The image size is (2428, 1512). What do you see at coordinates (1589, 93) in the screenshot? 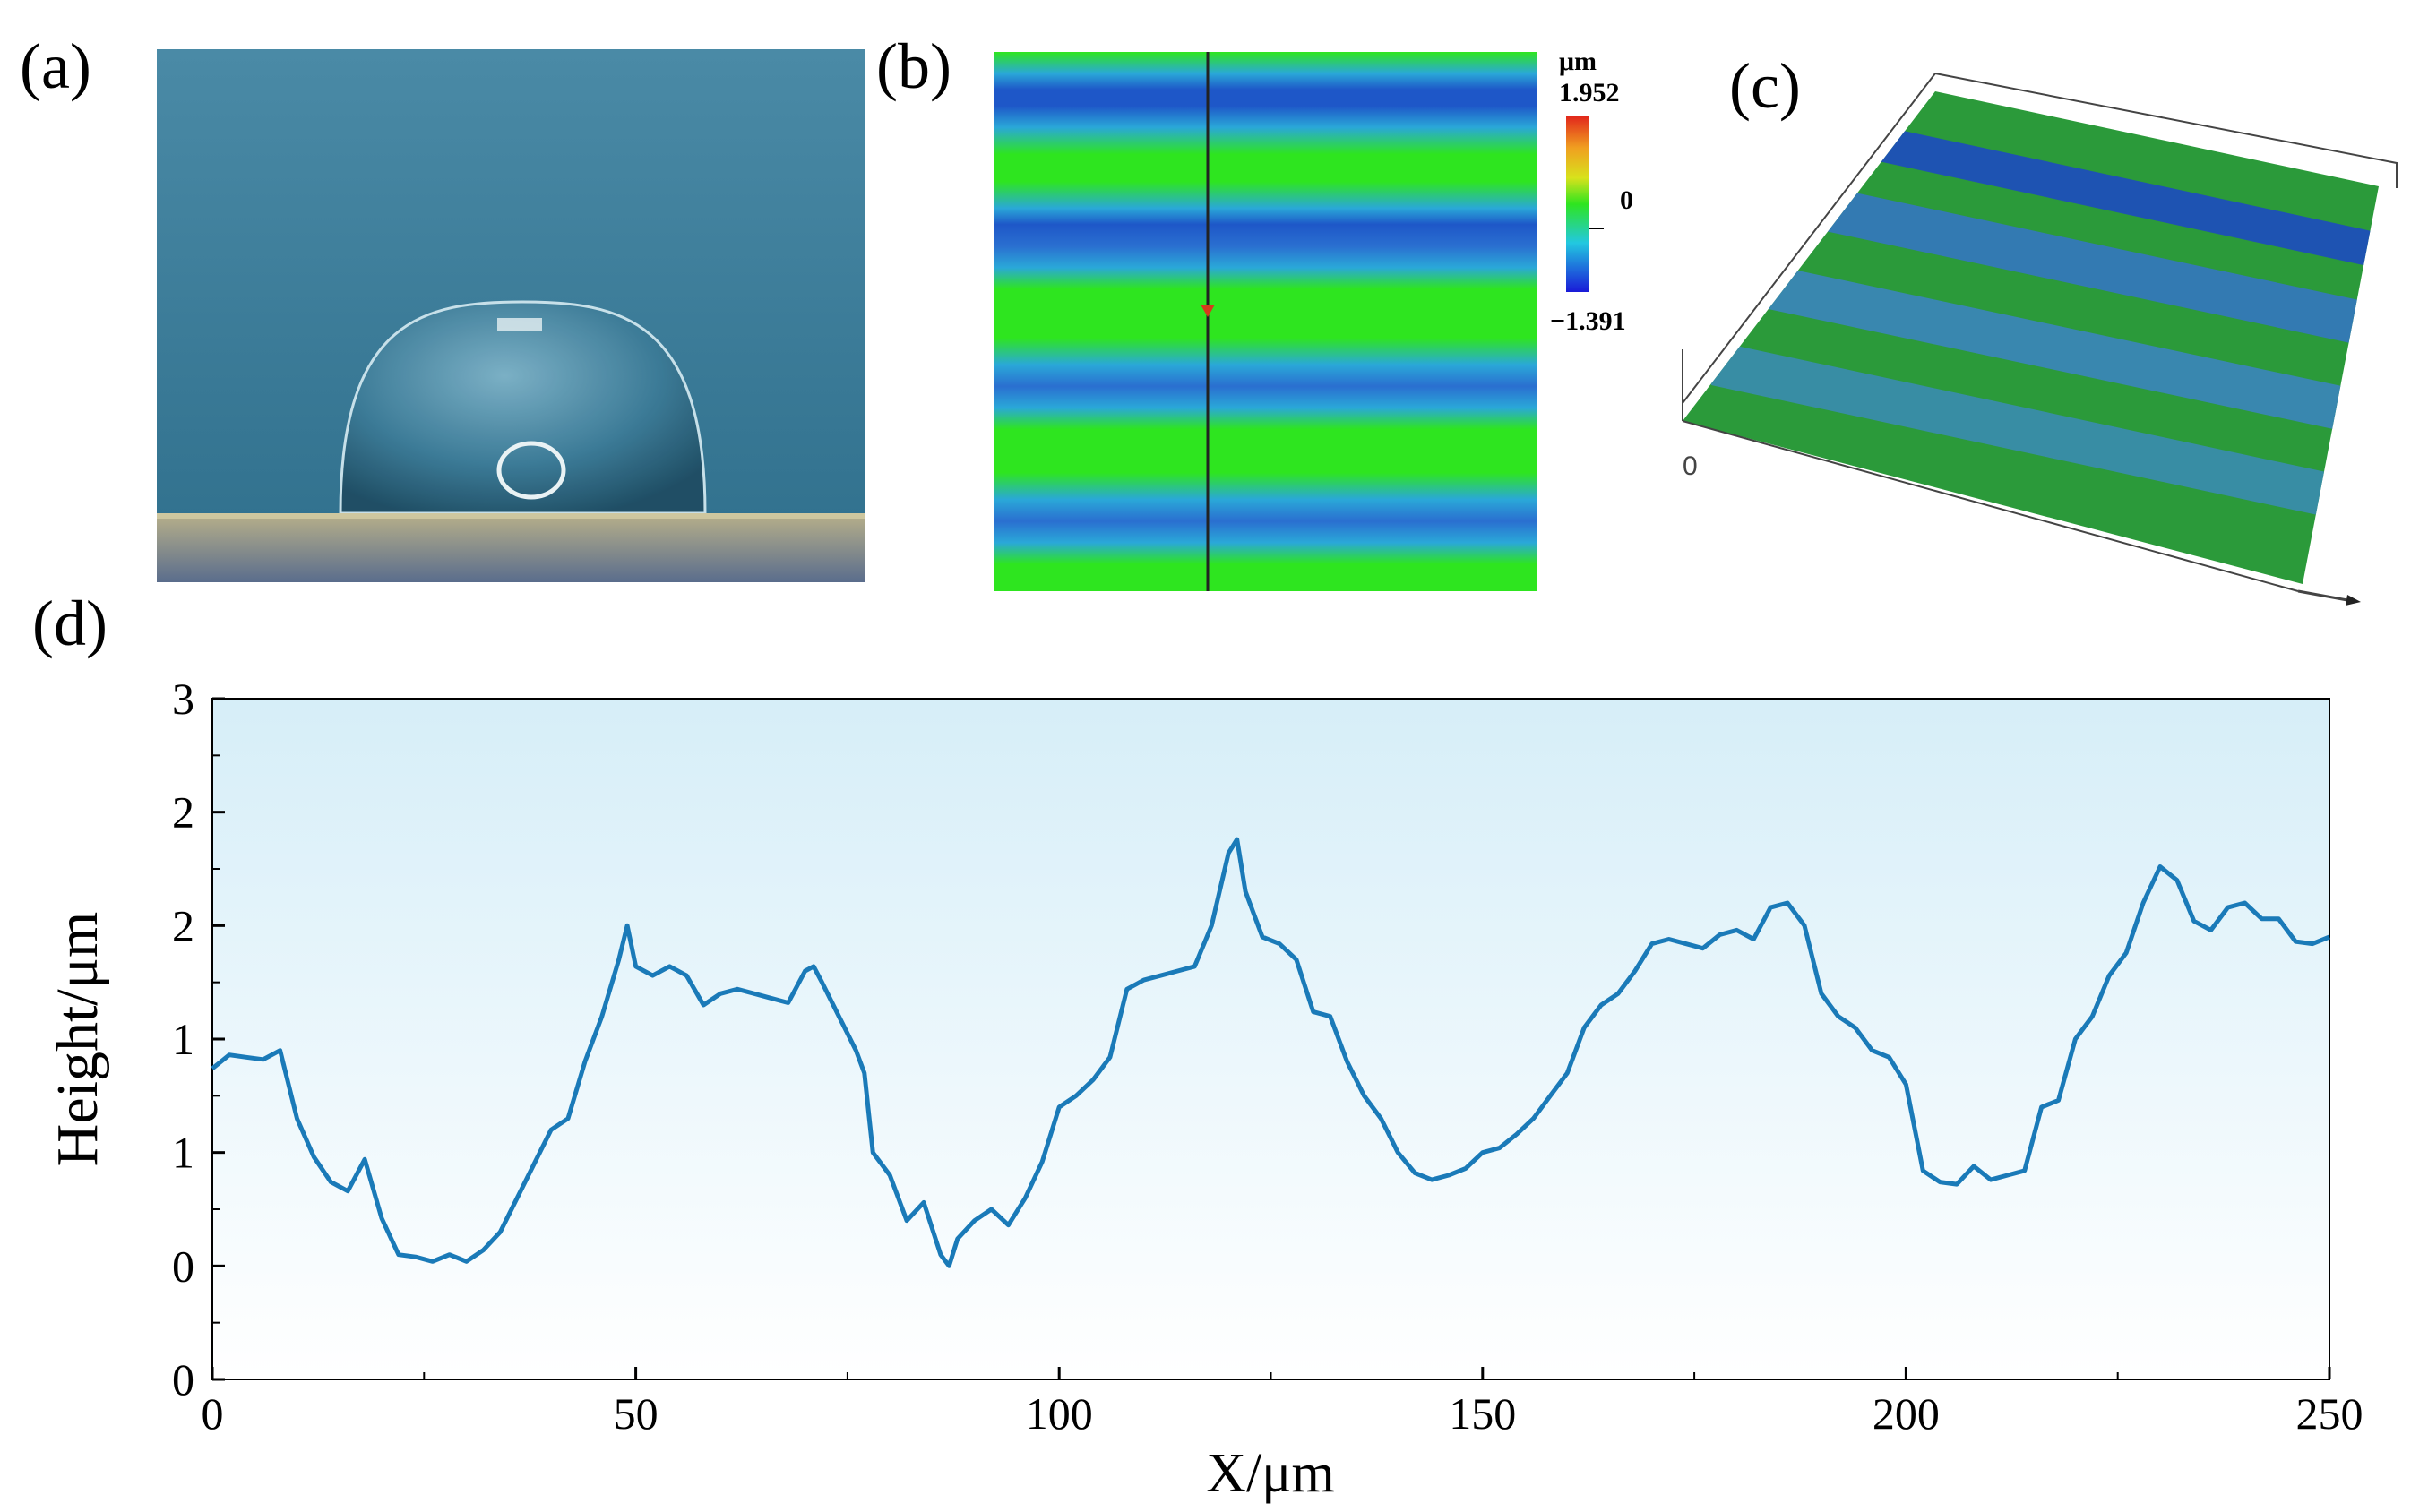
I see `colorbar-max: 1.952` at bounding box center [1589, 93].